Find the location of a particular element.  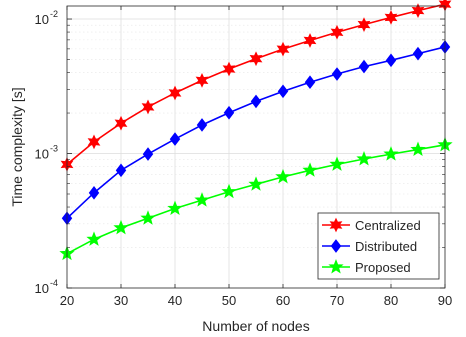

y-tick-exponent: -2 is located at coordinates (54, 14).